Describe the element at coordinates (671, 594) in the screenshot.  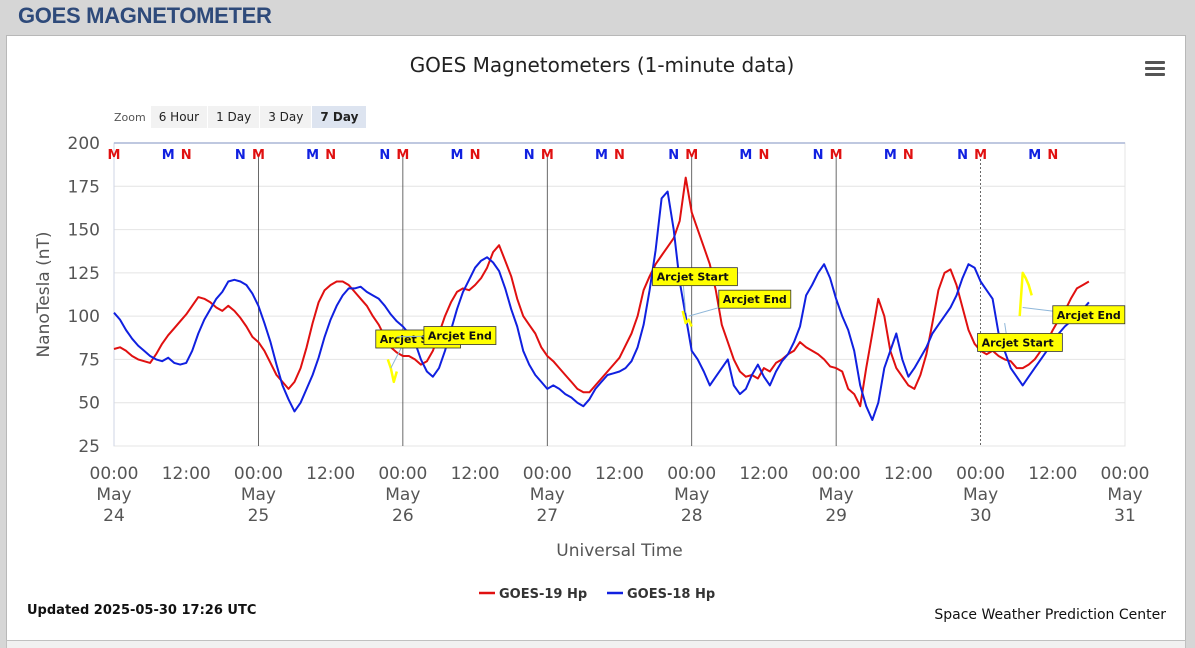
I see `legend-label: GOES-18 Hp` at that location.